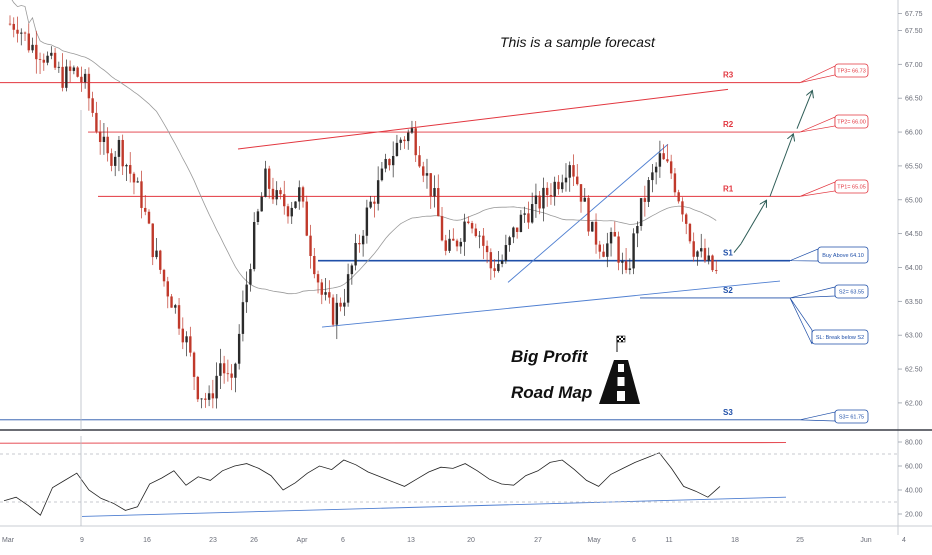 Image resolution: width=932 pixels, height=555 pixels. Describe the element at coordinates (728, 124) in the screenshot. I see `level-label-r2: R2` at that location.